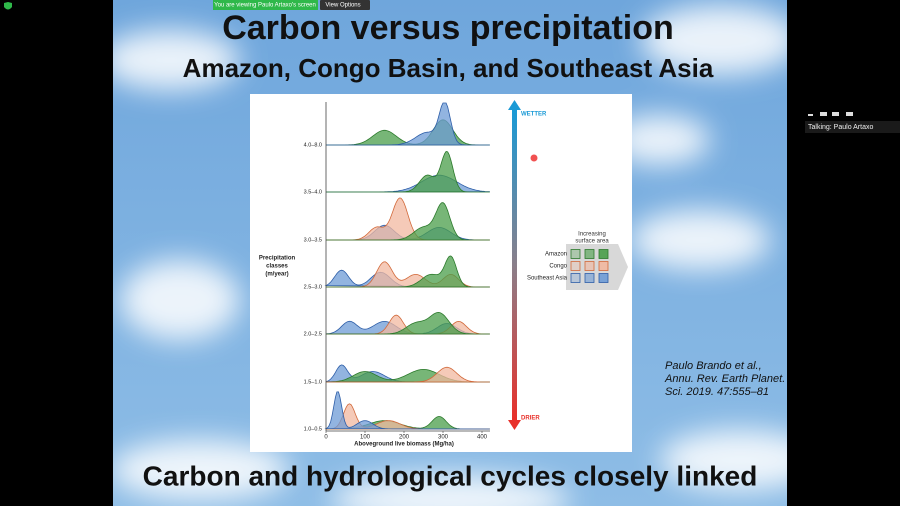 The width and height of the screenshot is (900, 506). What do you see at coordinates (313, 334) in the screenshot?
I see `y-label: 2.0–2.5` at bounding box center [313, 334].